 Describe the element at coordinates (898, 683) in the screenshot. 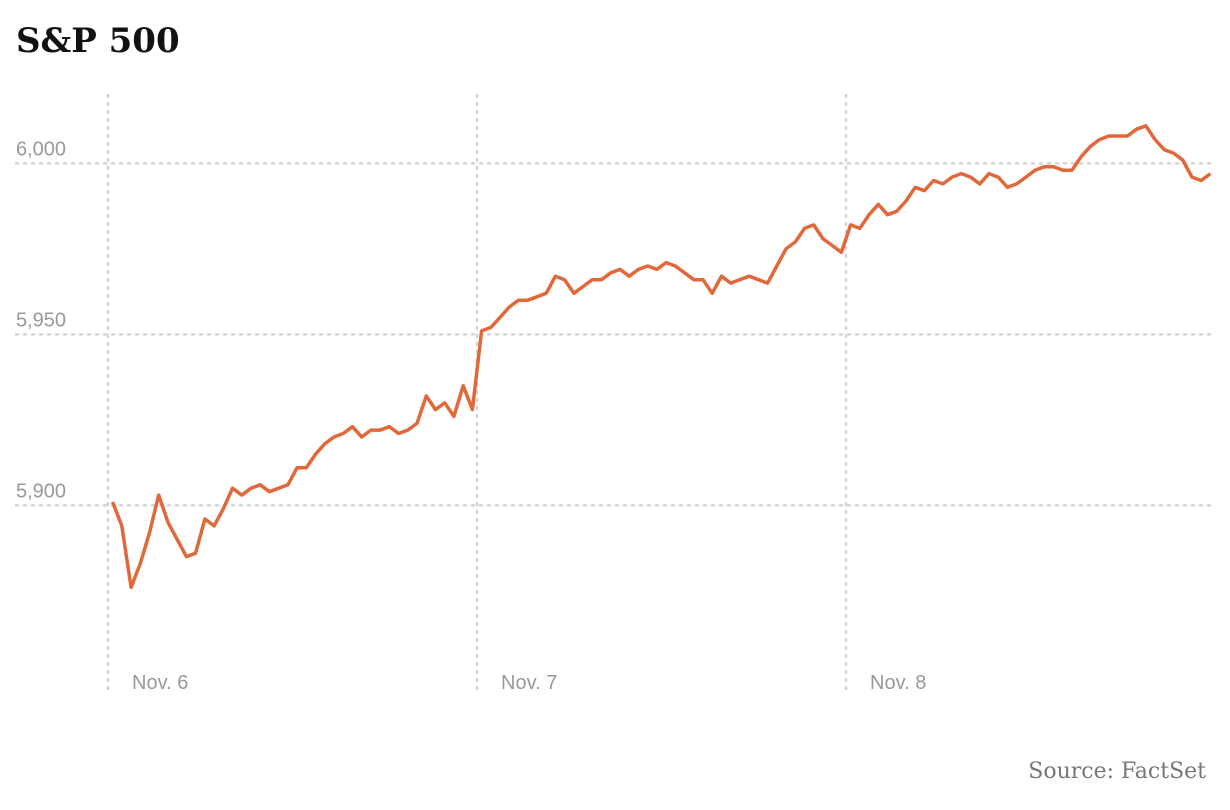

I see `x-tick-label: Nov. 8` at that location.